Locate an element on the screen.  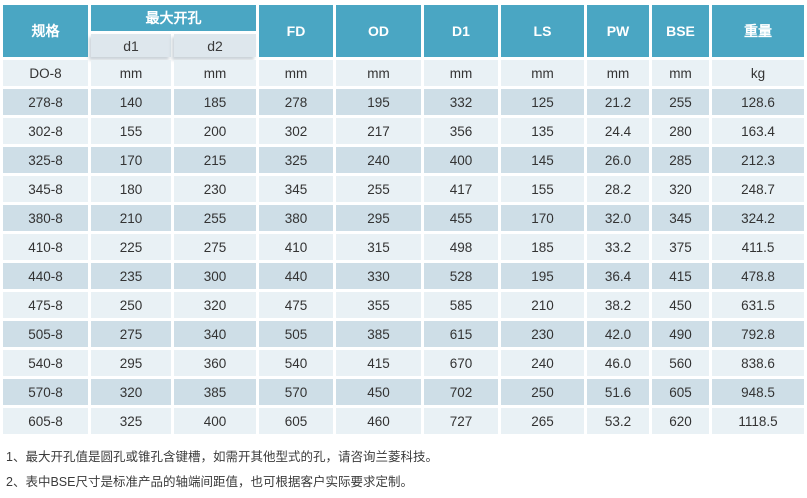
spec-cell: 345-8 is located at coordinates (45, 189).